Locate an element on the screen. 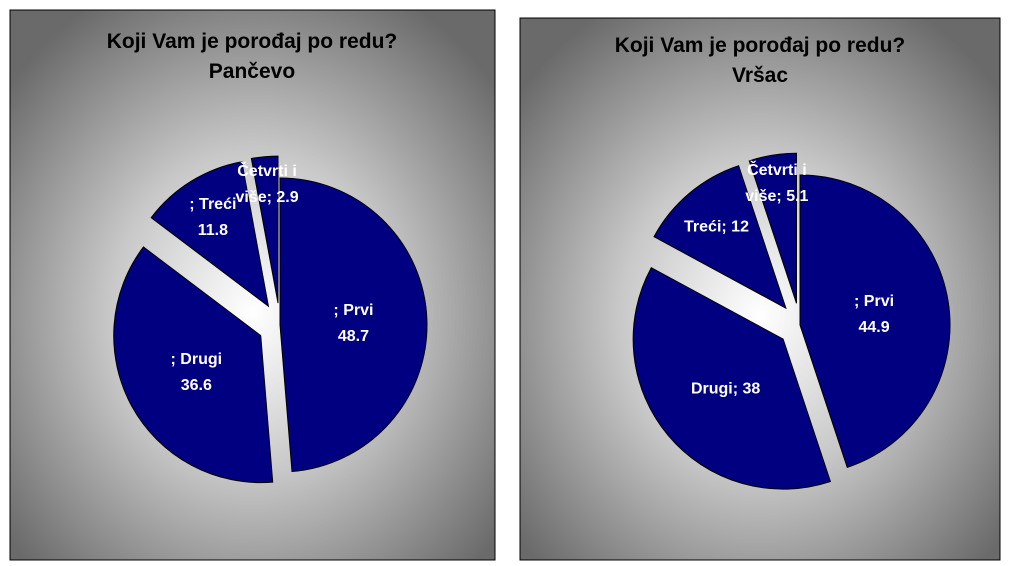 Image resolution: width=1010 pixels, height=566 pixels. data-label: ; Treći 11.8 is located at coordinates (212, 217).